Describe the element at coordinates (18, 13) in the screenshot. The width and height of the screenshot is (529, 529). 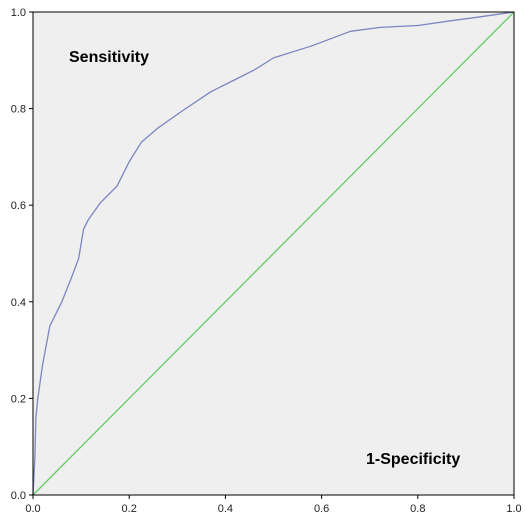
I see `y-tick-label: 1.0` at that location.